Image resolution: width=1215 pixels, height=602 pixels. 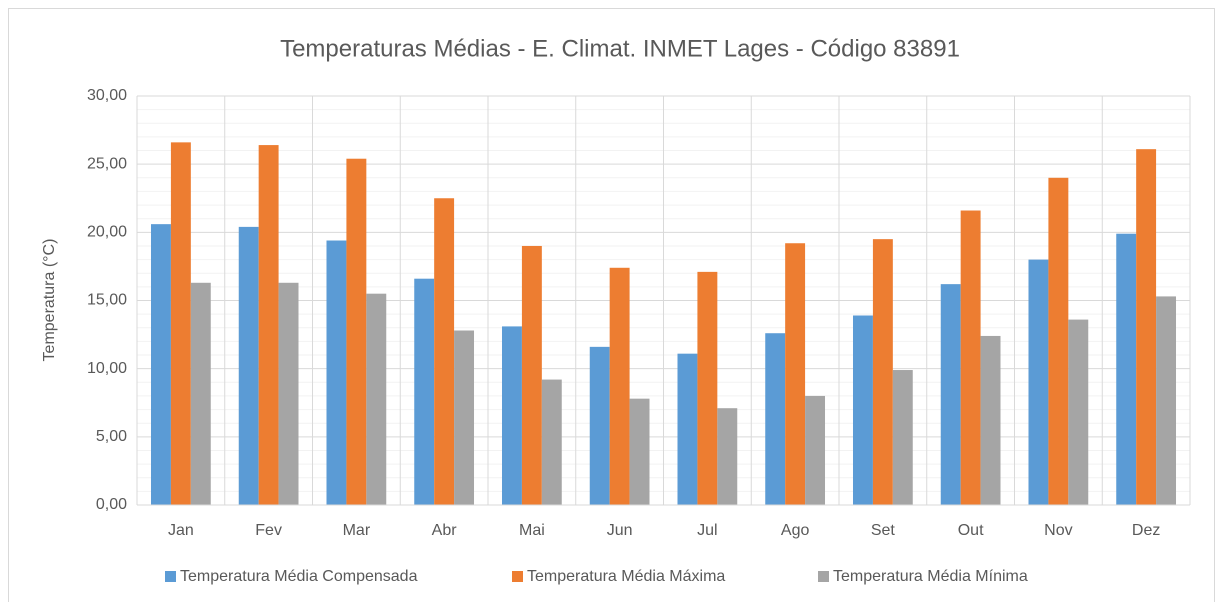 What do you see at coordinates (532, 530) in the screenshot?
I see `x-tick-label: Mai` at bounding box center [532, 530].